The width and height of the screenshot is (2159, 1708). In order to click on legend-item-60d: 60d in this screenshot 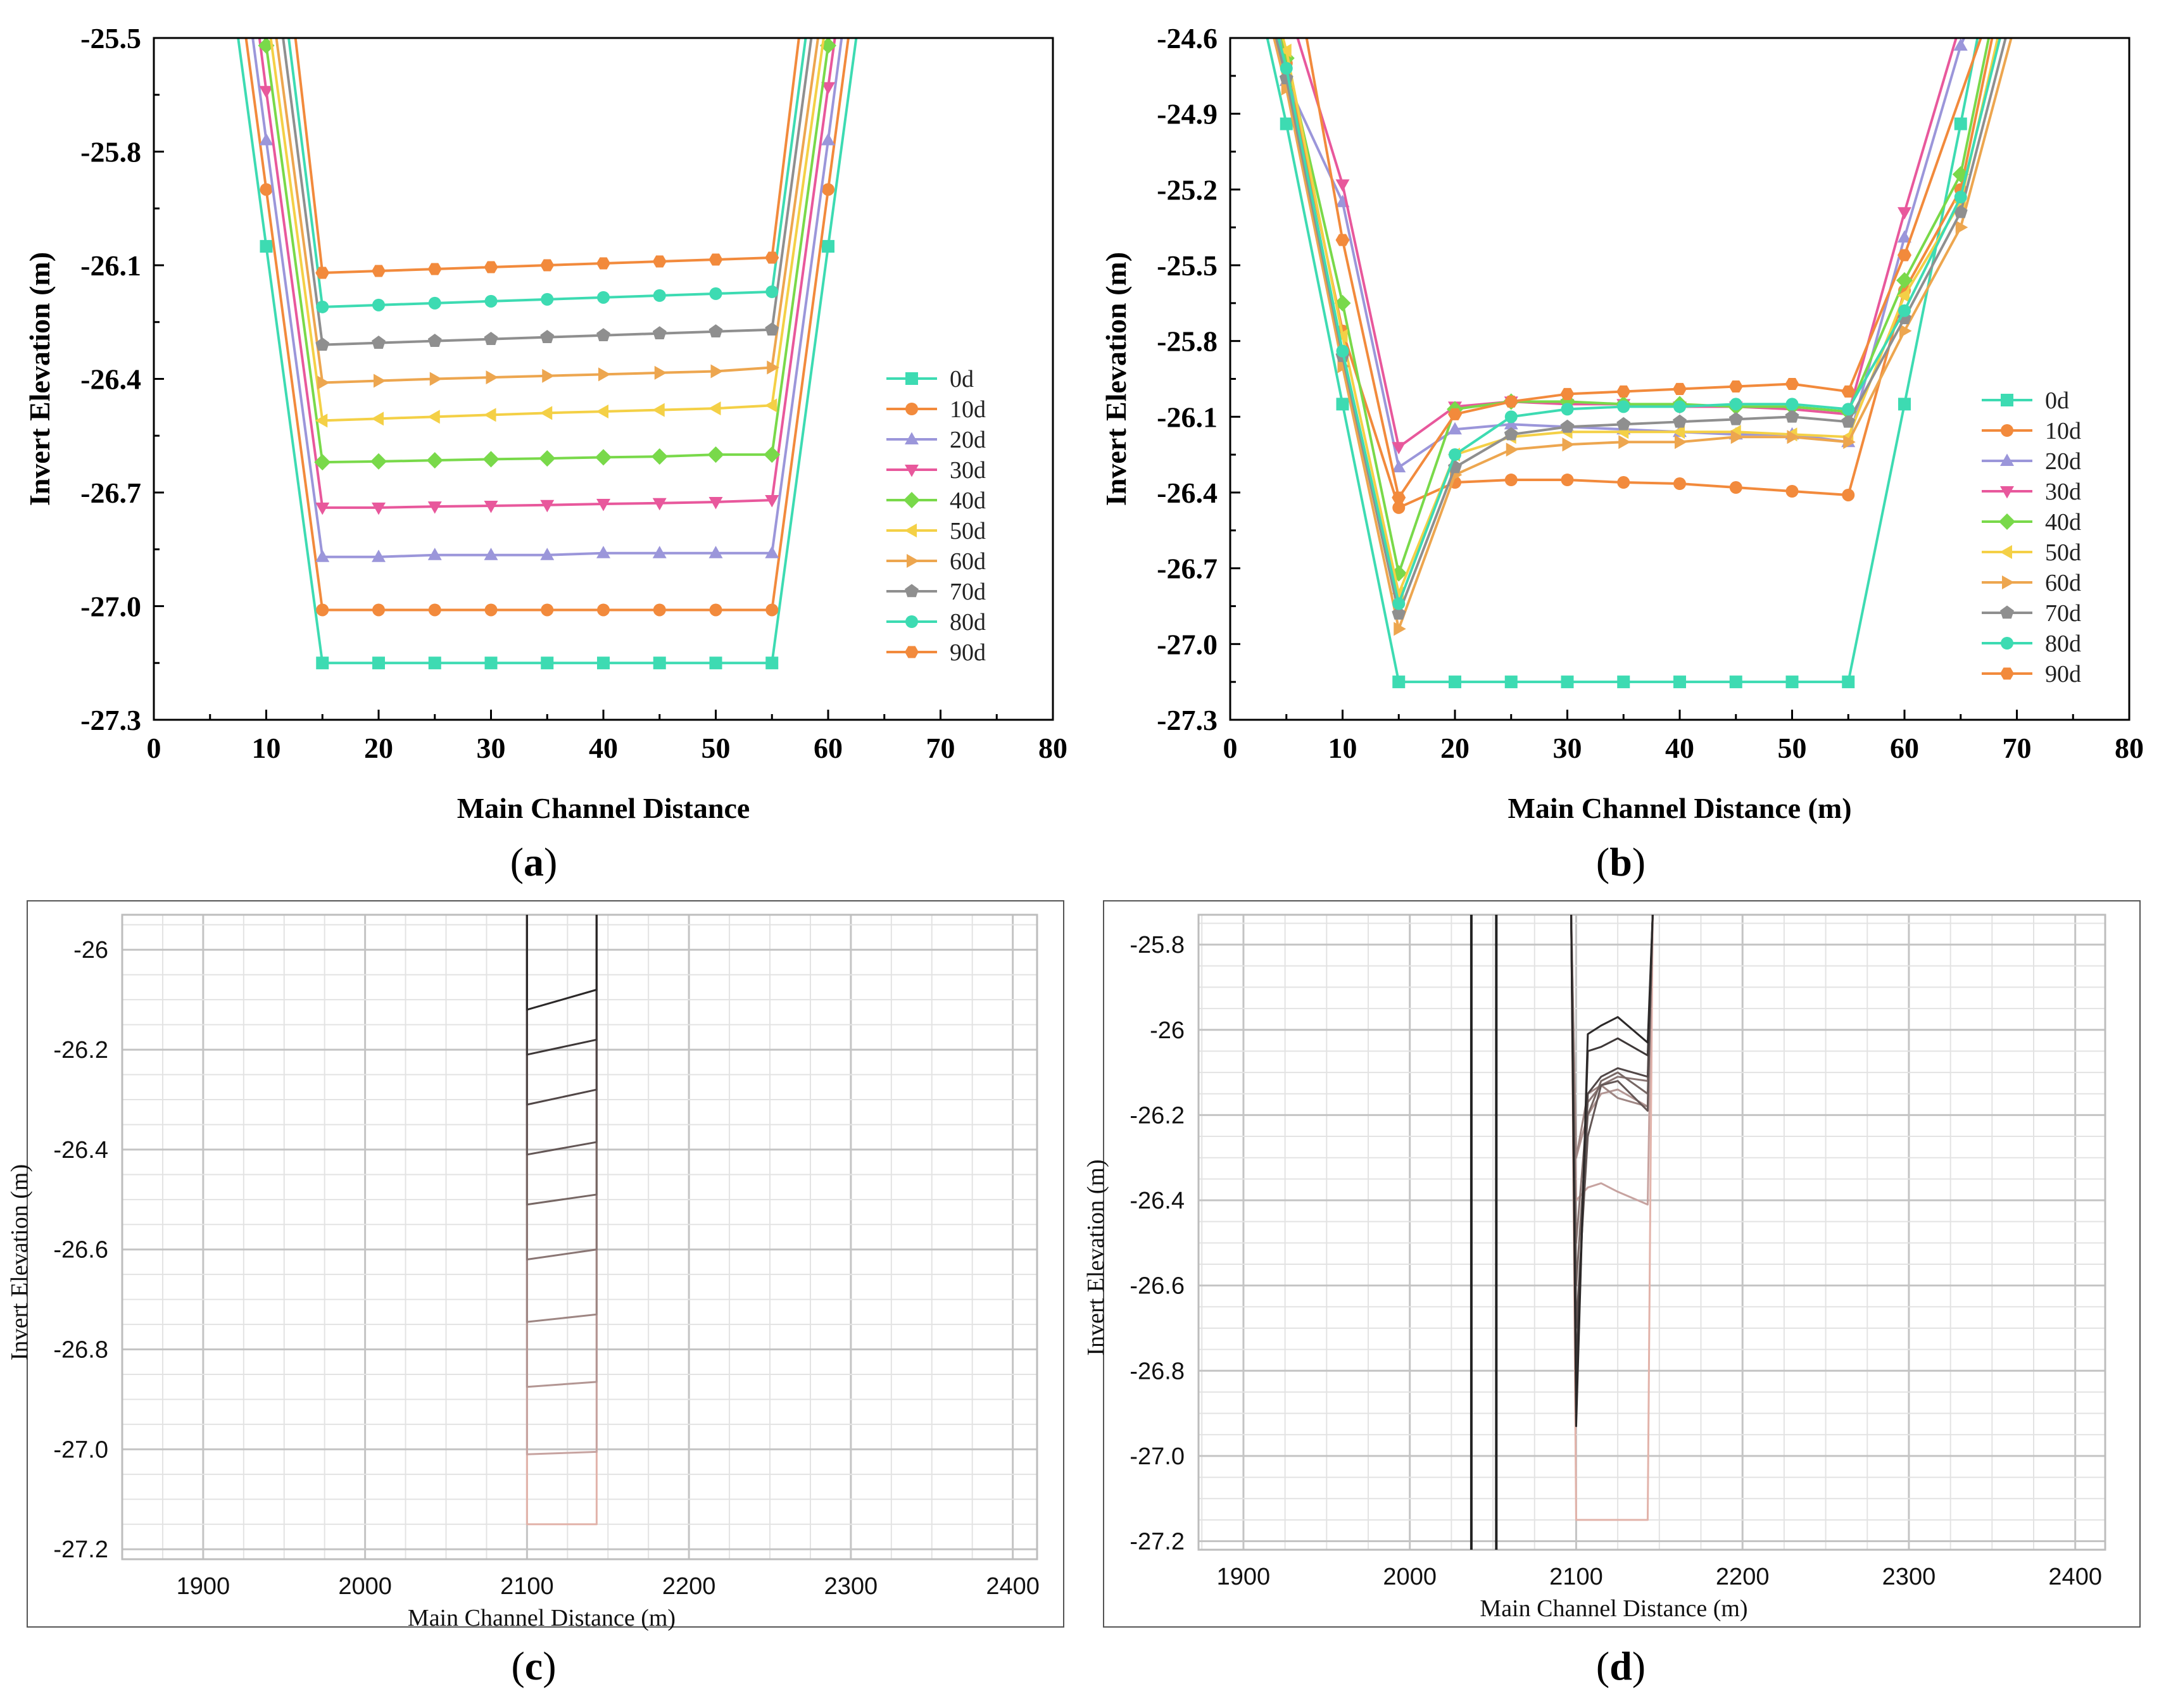, I will do `click(2032, 583)`.